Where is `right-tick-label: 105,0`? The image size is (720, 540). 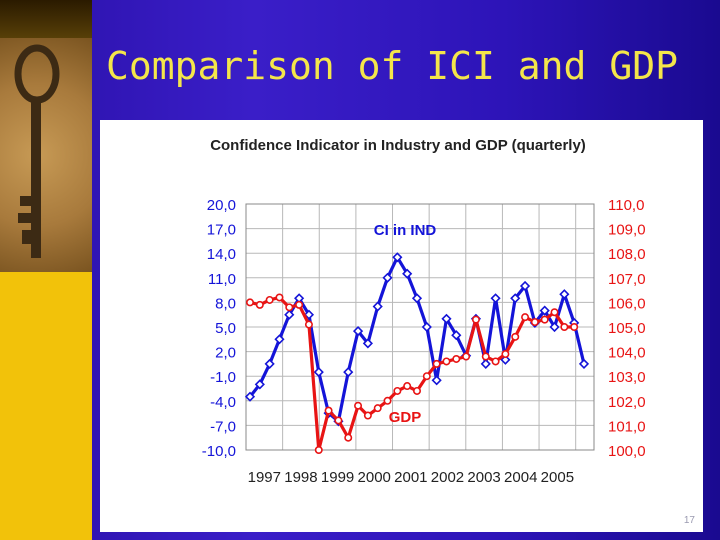 right-tick-label: 105,0 is located at coordinates (627, 328).